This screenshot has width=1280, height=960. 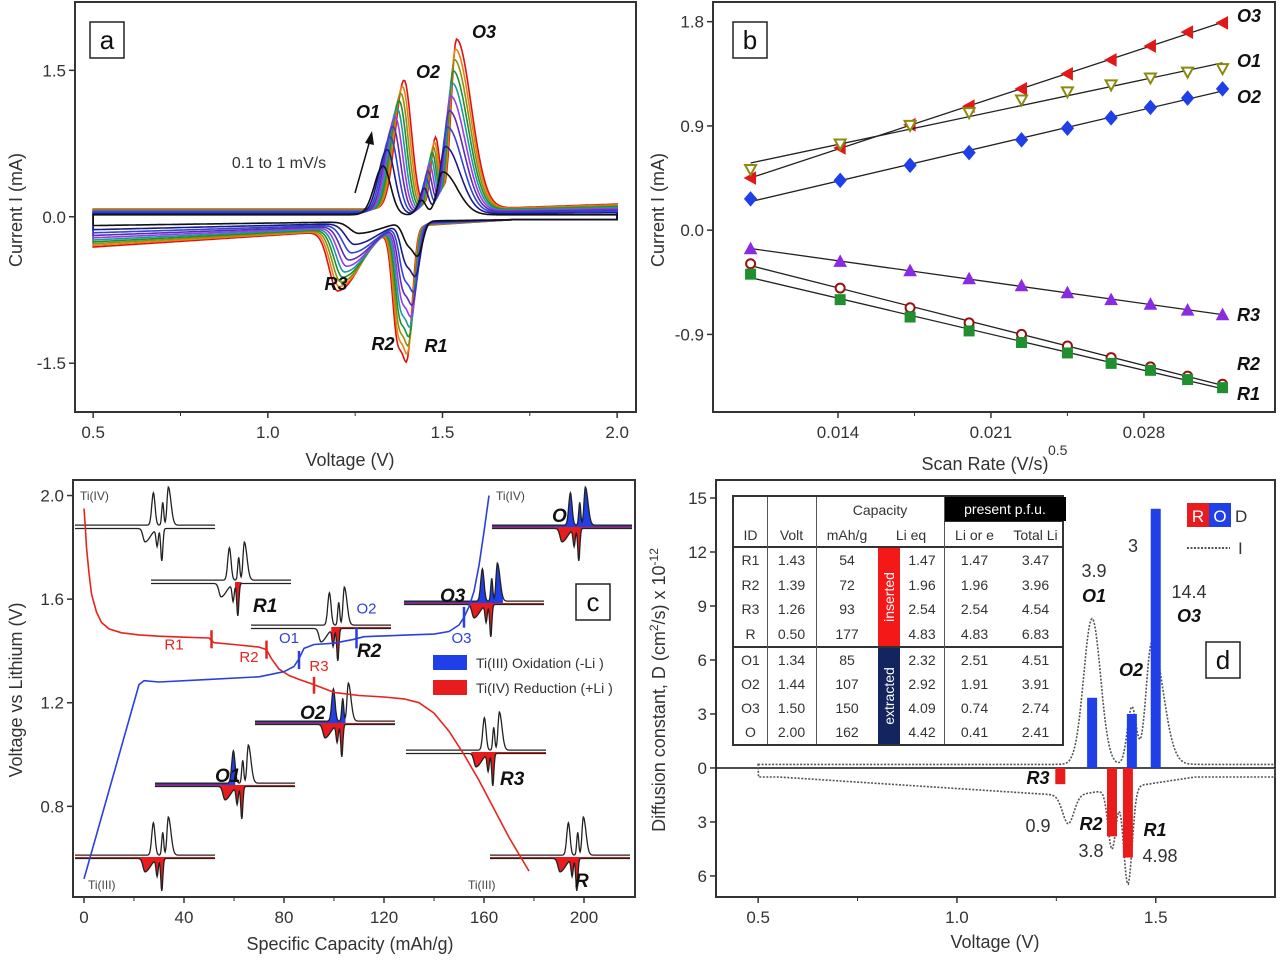 What do you see at coordinates (318, 666) in the screenshot?
I see `marker-label-r3: R3` at bounding box center [318, 666].